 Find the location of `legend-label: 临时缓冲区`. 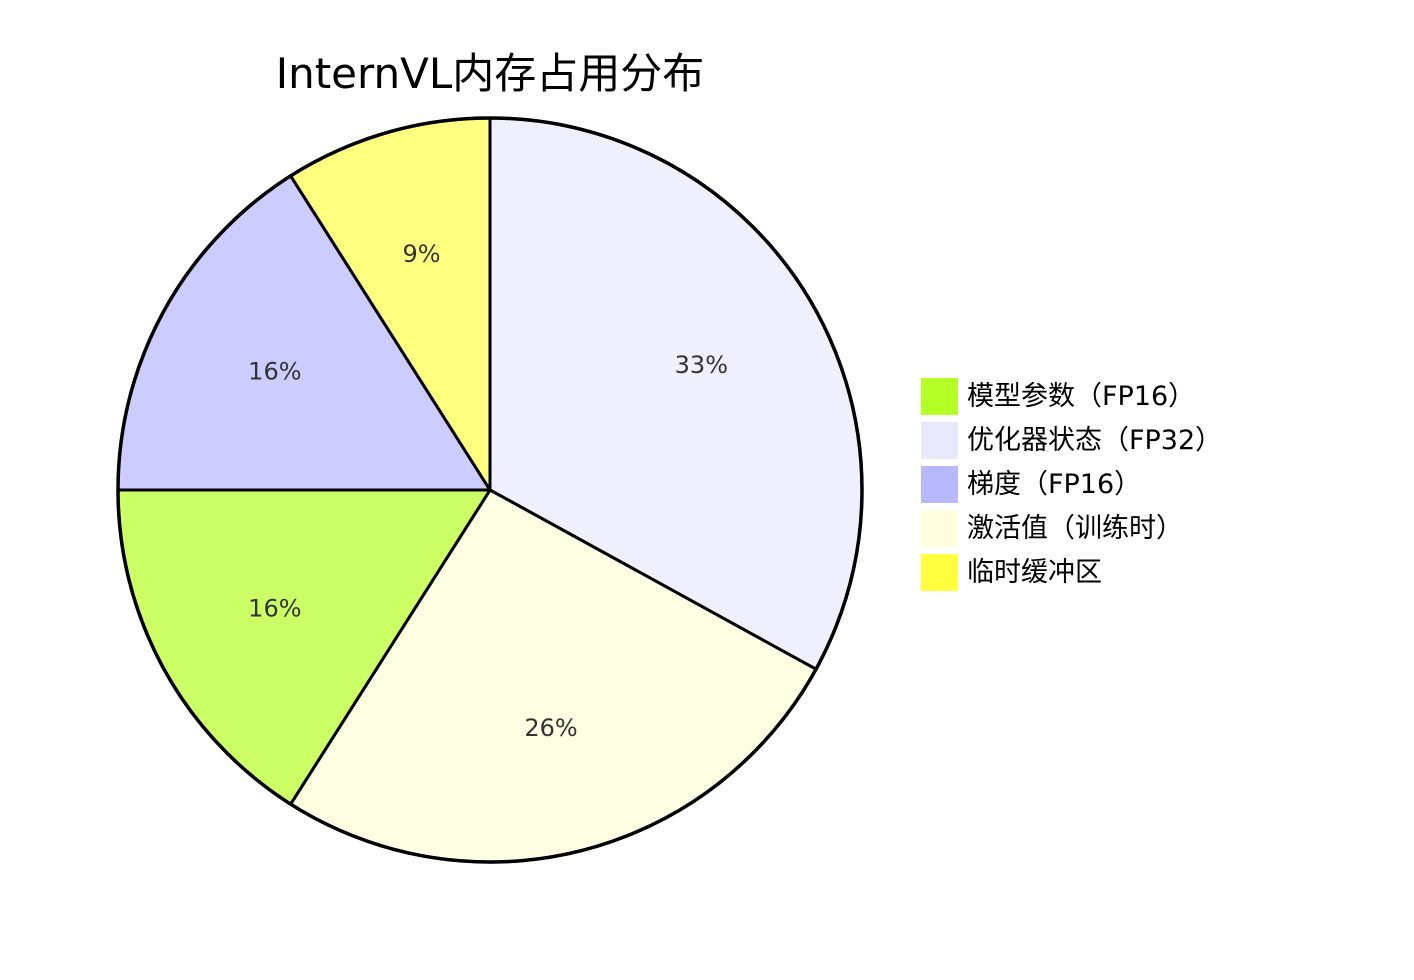

legend-label: 临时缓冲区 is located at coordinates (1034, 572).